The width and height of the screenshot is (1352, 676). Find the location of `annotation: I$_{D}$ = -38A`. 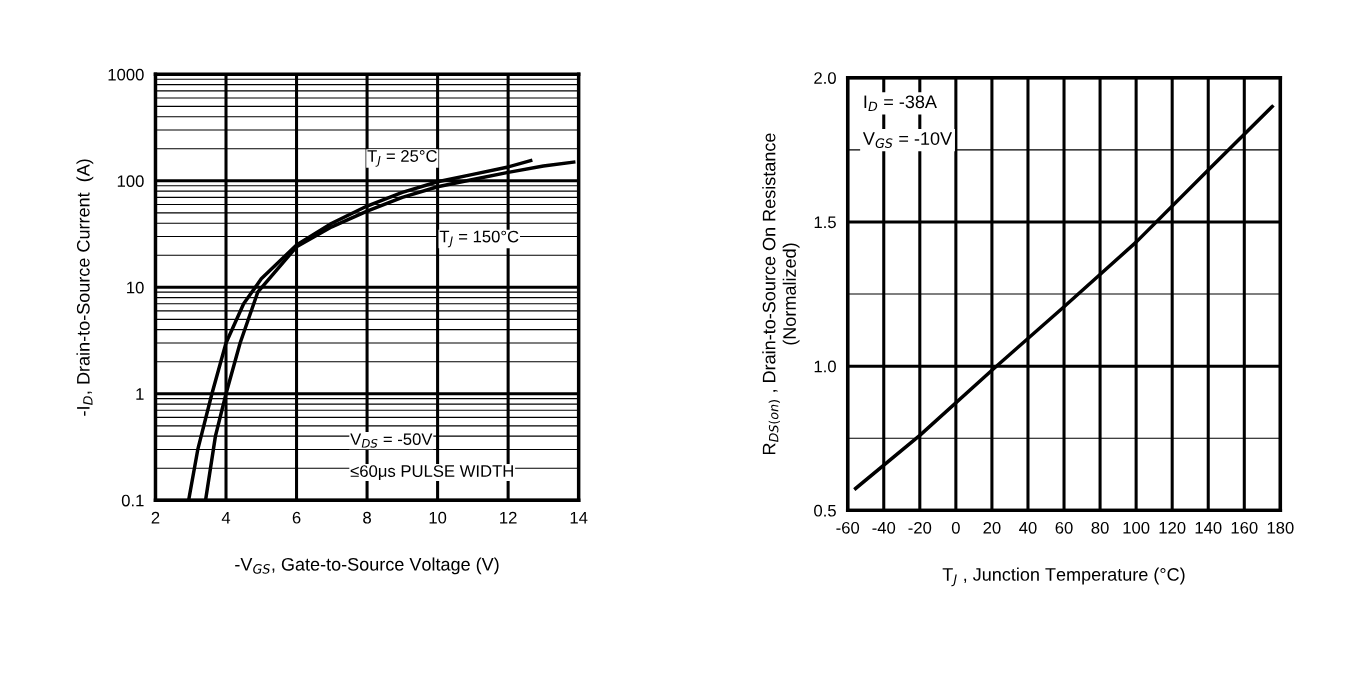

annotation: I$_{D}$ = -38A is located at coordinates (900, 103).